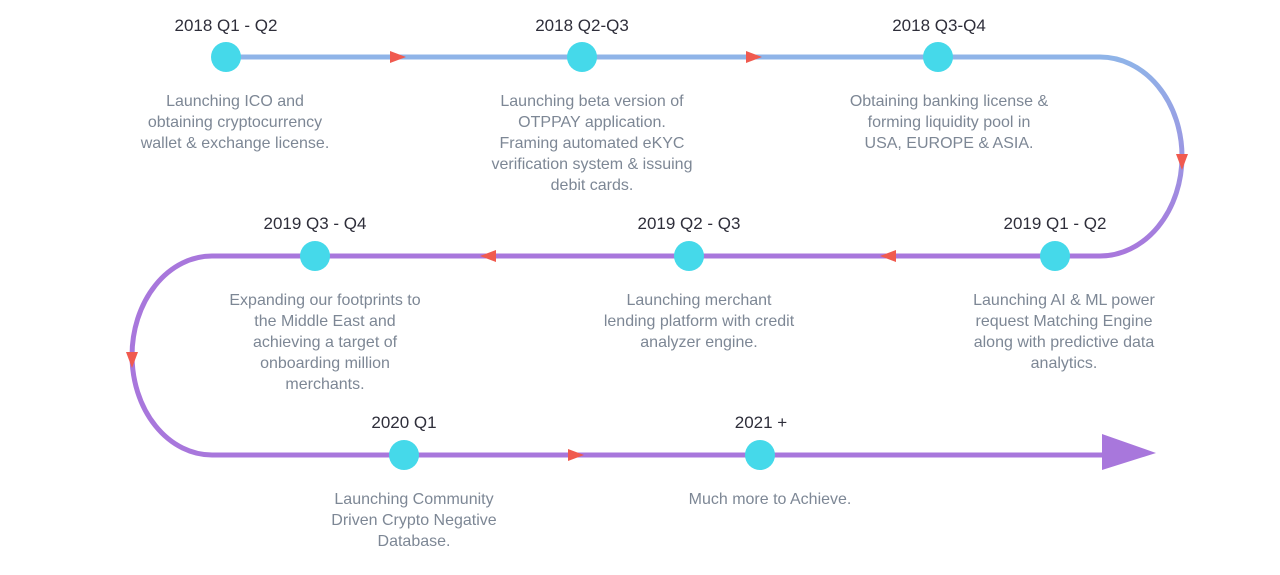 This screenshot has height=575, width=1280. I want to click on milestone-title: 2018 Q2-Q3, so click(582, 25).